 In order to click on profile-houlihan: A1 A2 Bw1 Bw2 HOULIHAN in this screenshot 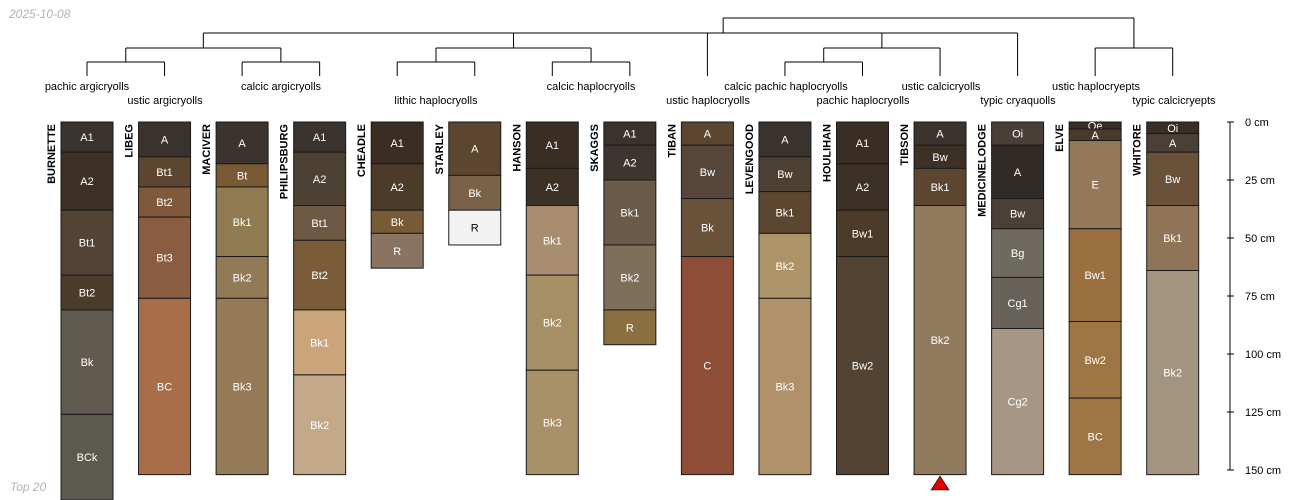, I will do `click(855, 298)`.